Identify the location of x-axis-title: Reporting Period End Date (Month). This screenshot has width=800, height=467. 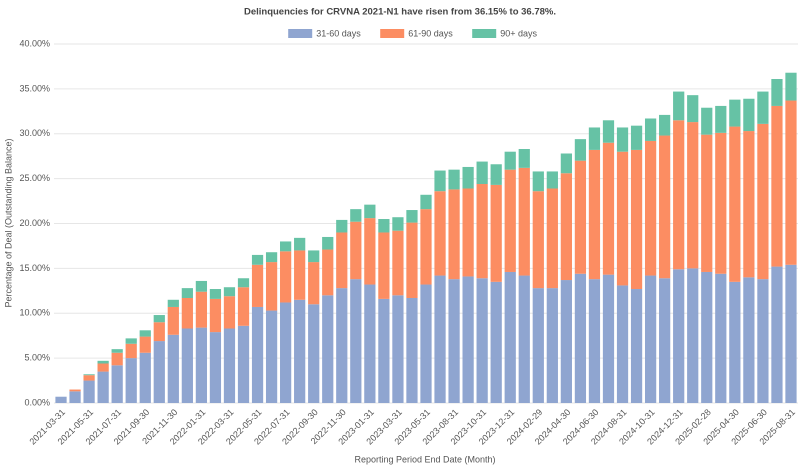
(424, 459).